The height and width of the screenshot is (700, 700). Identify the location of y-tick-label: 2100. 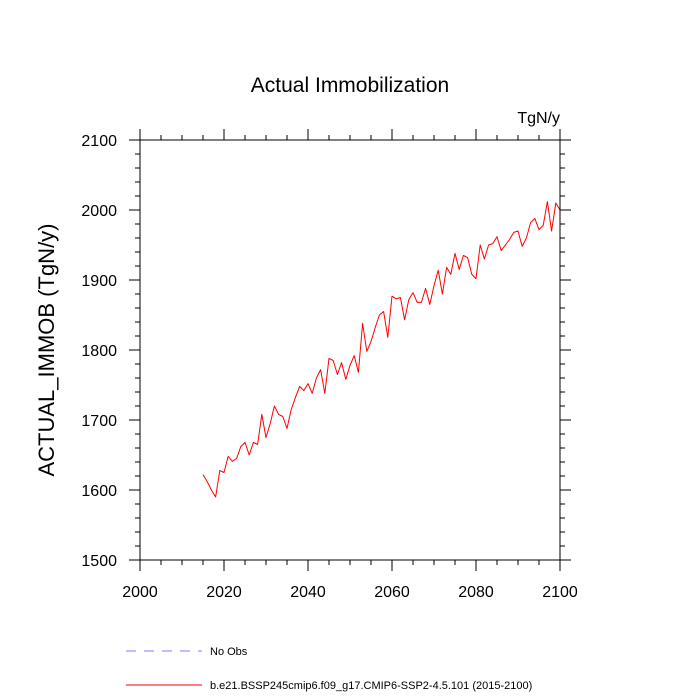
(99, 141).